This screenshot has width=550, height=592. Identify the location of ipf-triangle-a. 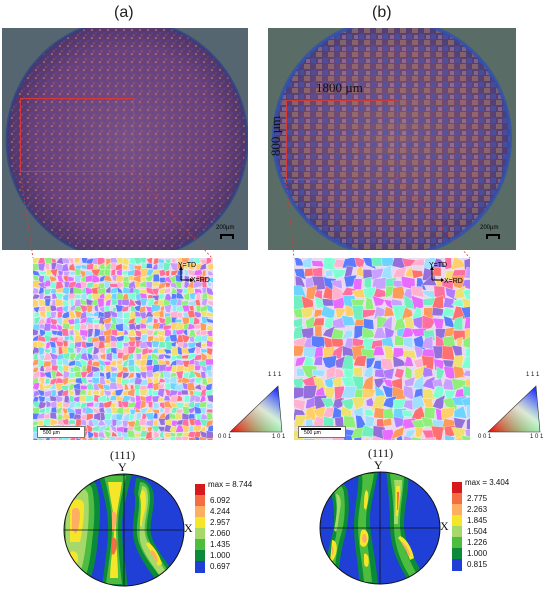
(256, 409).